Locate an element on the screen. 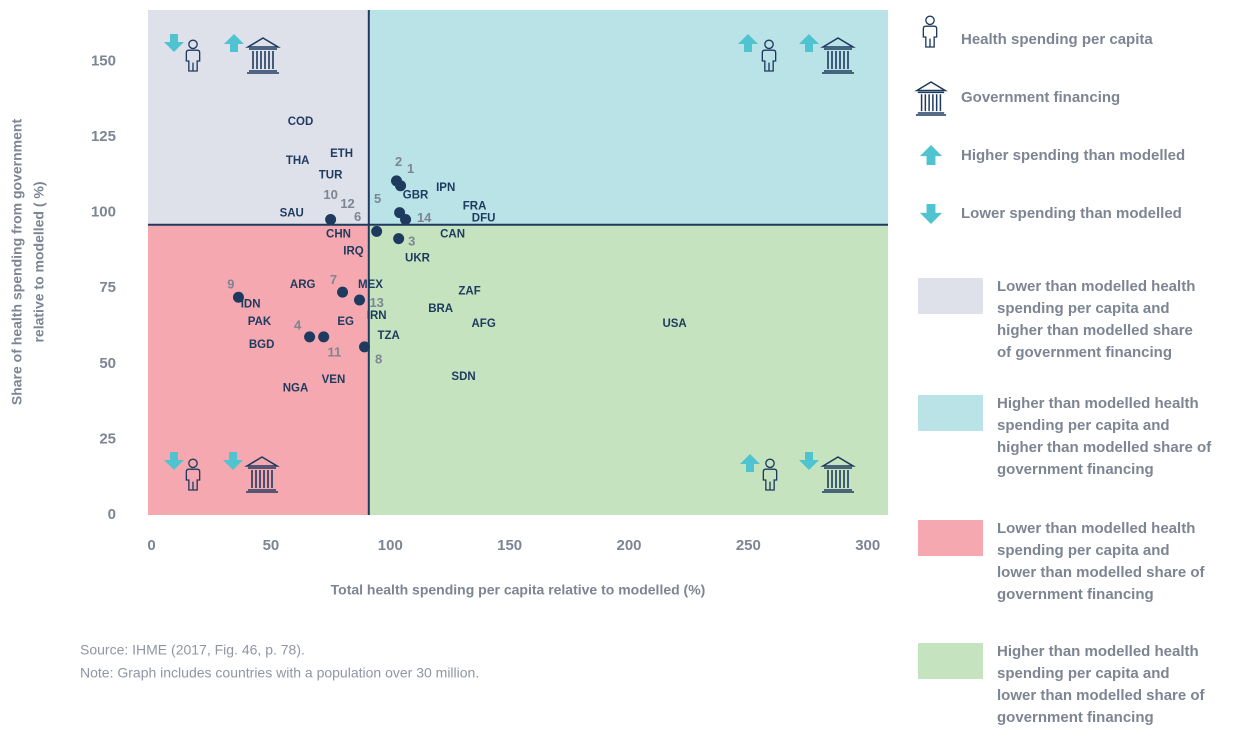 This screenshot has height=730, width=1255. number-label: 10 is located at coordinates (330, 194).